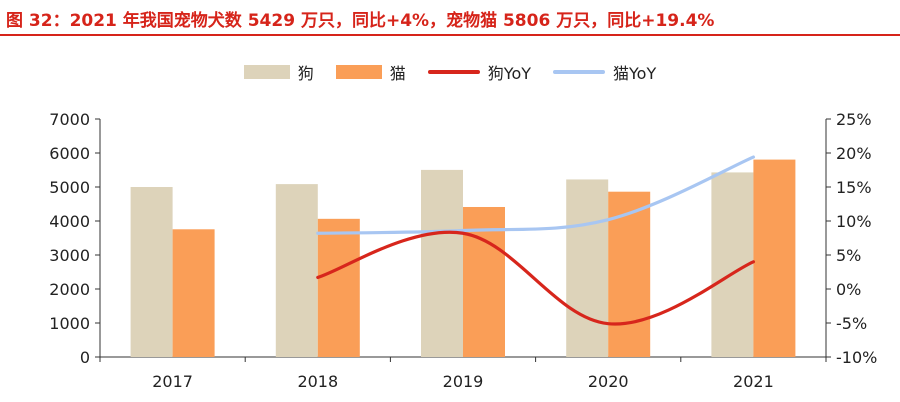 The width and height of the screenshot is (900, 402). What do you see at coordinates (305, 73) in the screenshot?
I see `legend-label-dog: 狗` at bounding box center [305, 73].